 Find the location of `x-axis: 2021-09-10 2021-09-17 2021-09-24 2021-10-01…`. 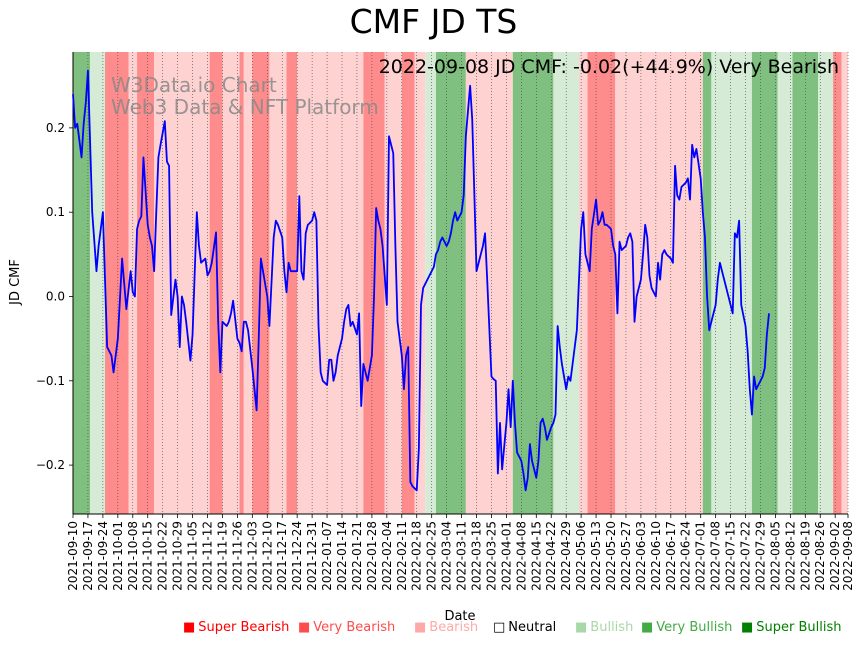

x-axis: 2021-09-10 2021-09-17 2021-09-24 2021-10-01… is located at coordinates (460, 552).